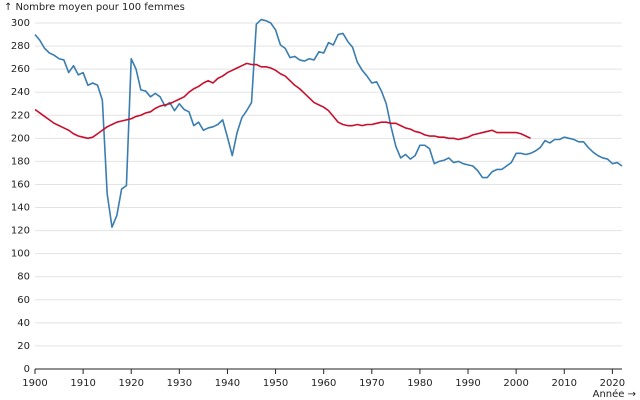 The height and width of the screenshot is (400, 640). I want to click on y-tick-label: 80, so click(23, 277).